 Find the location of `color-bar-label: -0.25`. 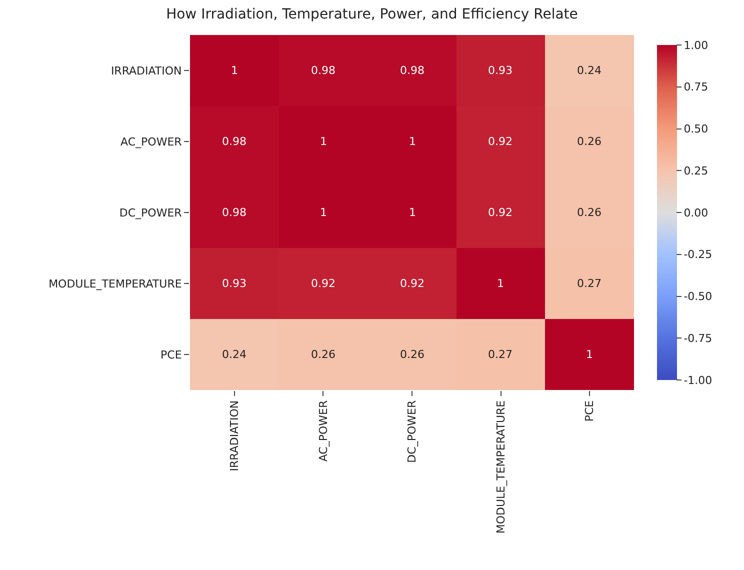

color-bar-label: -0.25 is located at coordinates (698, 255).